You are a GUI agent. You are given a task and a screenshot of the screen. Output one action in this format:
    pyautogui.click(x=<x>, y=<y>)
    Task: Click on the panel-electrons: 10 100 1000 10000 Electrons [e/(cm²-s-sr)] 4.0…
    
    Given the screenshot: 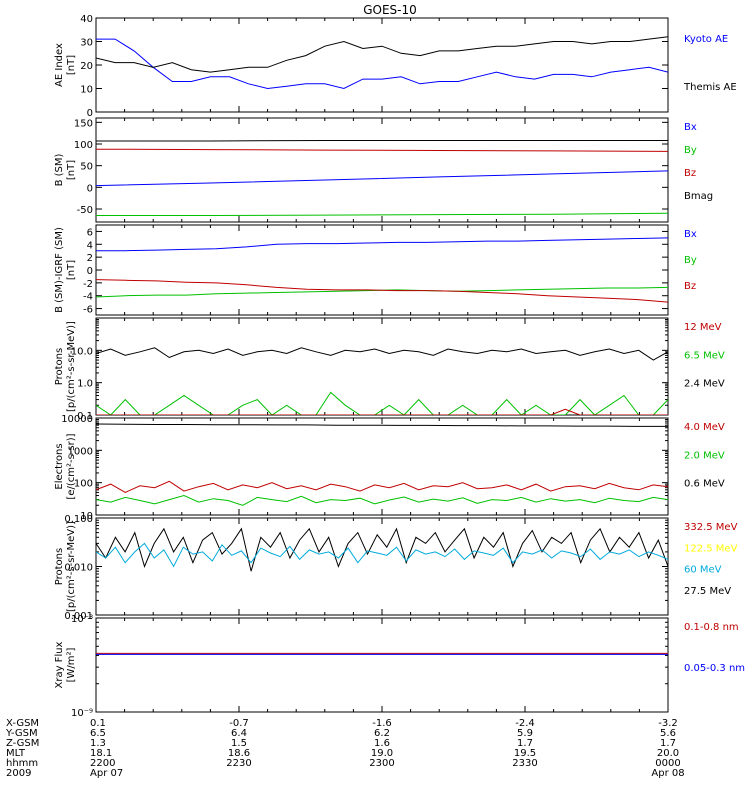 What is the action you would take?
    pyautogui.click(x=389, y=468)
    